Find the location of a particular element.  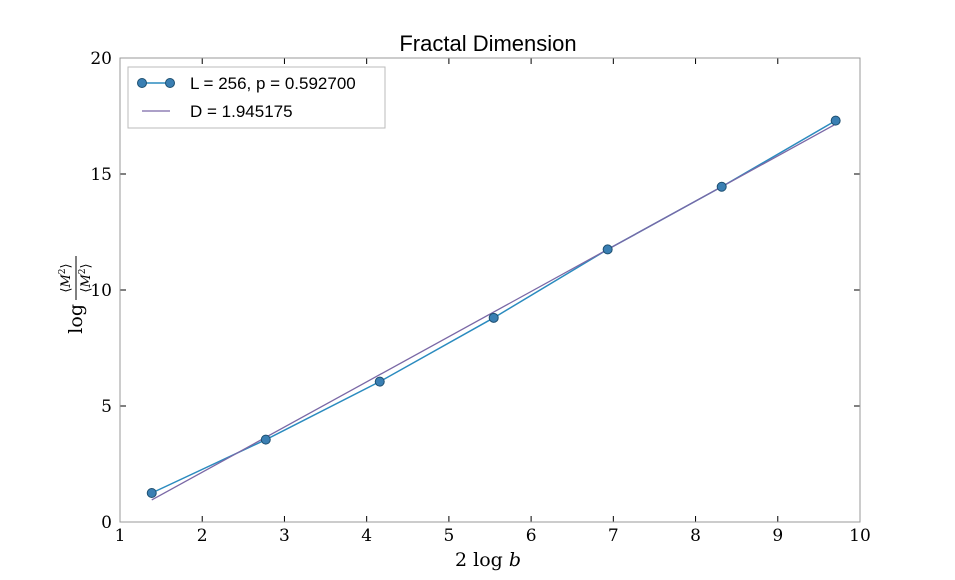

legend-entry-series-1: L = 256, p = 0.592700 is located at coordinates (246, 83).